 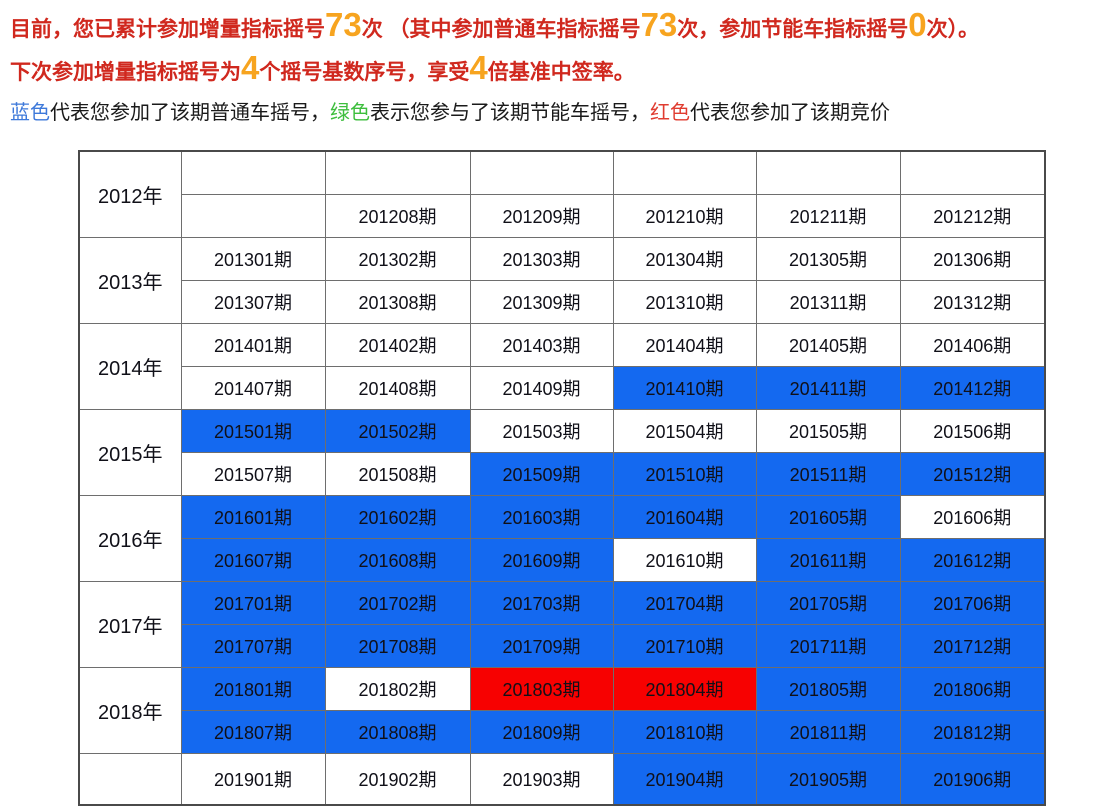 What do you see at coordinates (541, 345) in the screenshot?
I see `period-cell-201403: 201403期` at bounding box center [541, 345].